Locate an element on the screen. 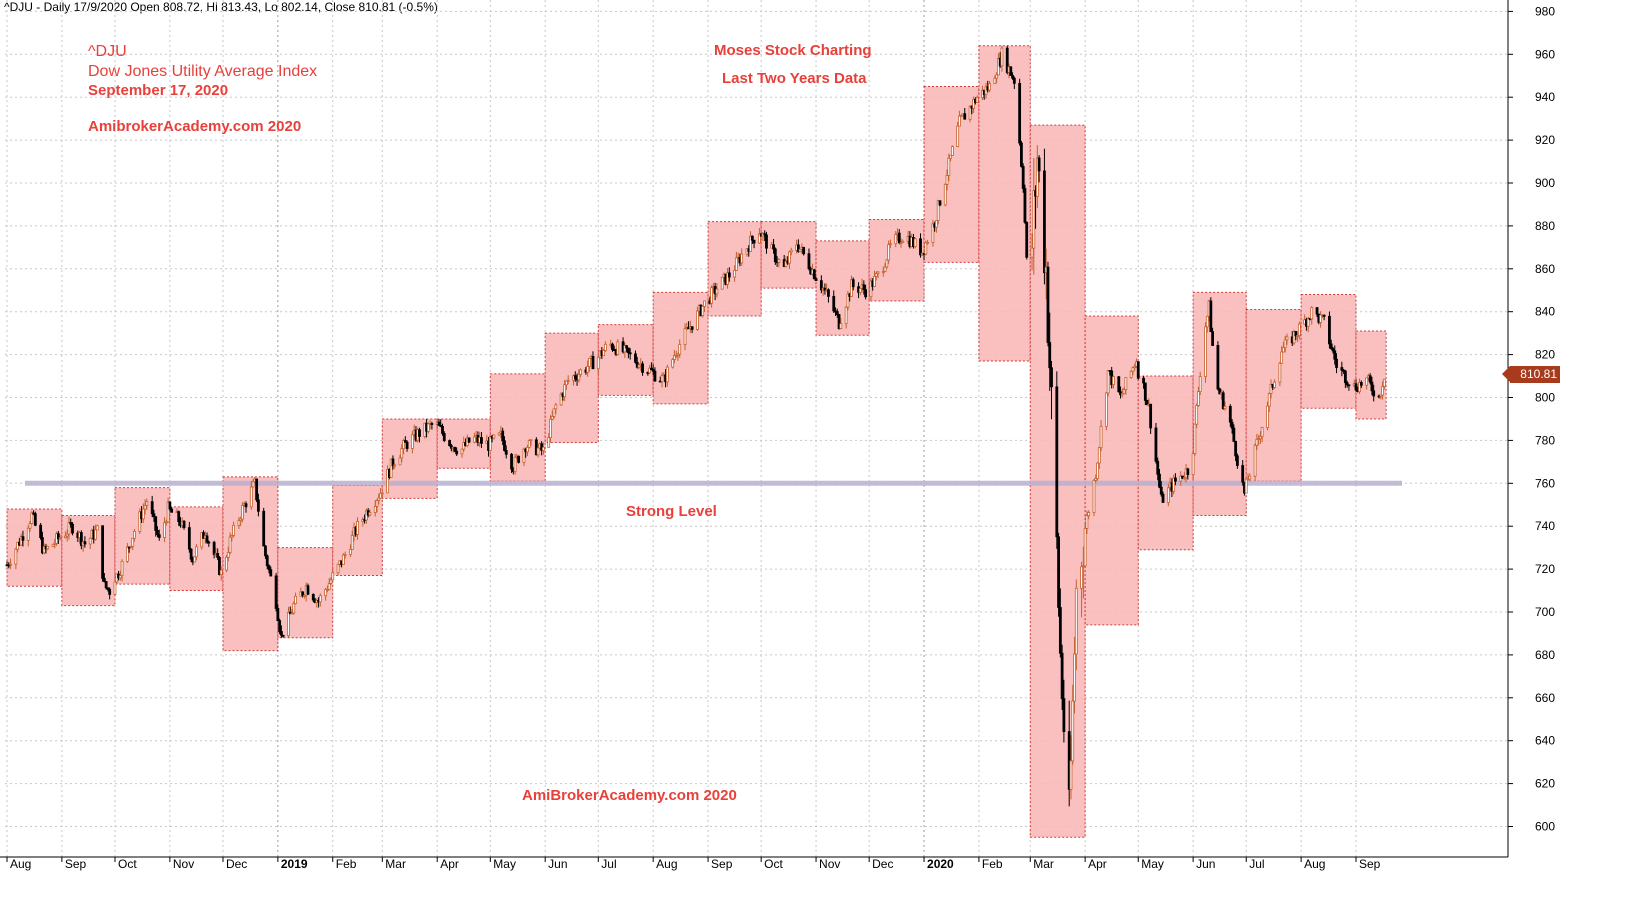 The width and height of the screenshot is (1628, 905). x-tick-label: Mar is located at coordinates (1043, 864).